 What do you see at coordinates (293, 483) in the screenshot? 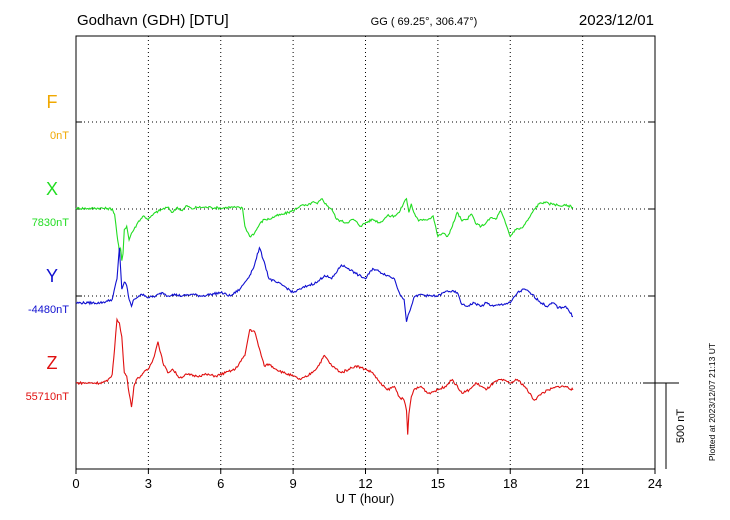
I see `x-tick-label: 9` at bounding box center [293, 483].